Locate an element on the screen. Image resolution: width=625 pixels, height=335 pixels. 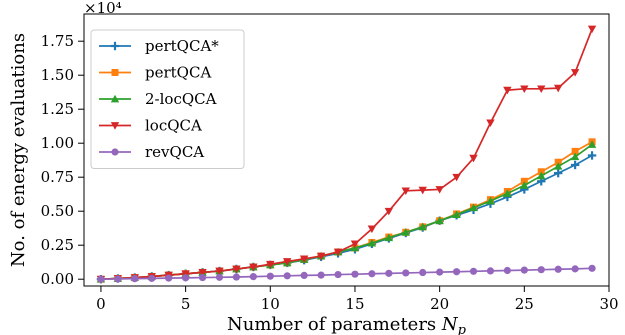
legend-box is located at coordinates (167, 99).